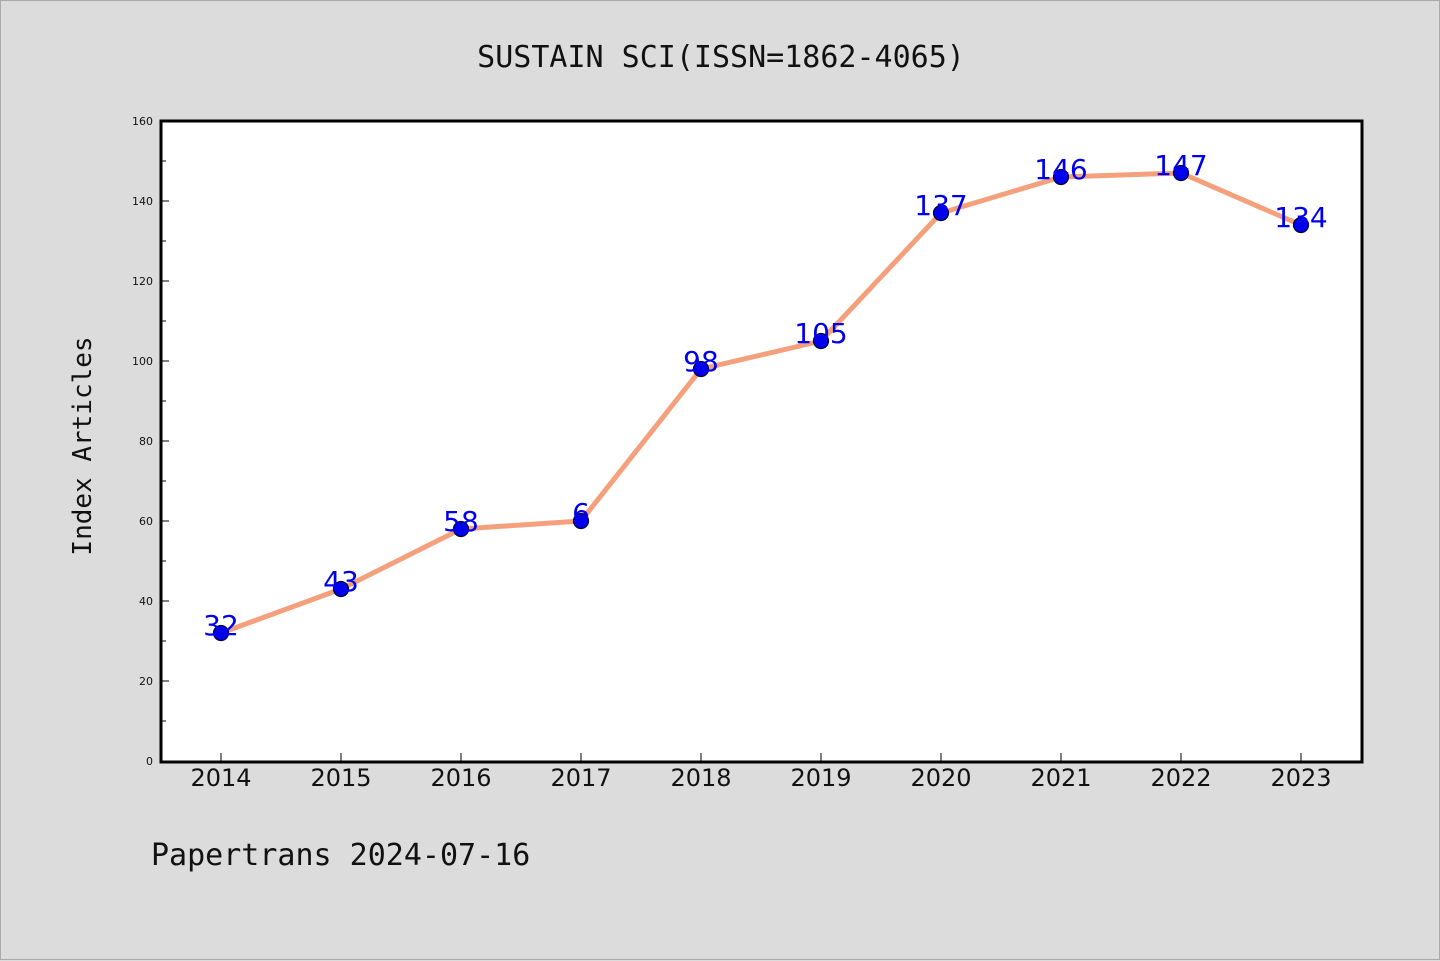 The image size is (1440, 961). I want to click on data-label: 58, so click(461, 521).